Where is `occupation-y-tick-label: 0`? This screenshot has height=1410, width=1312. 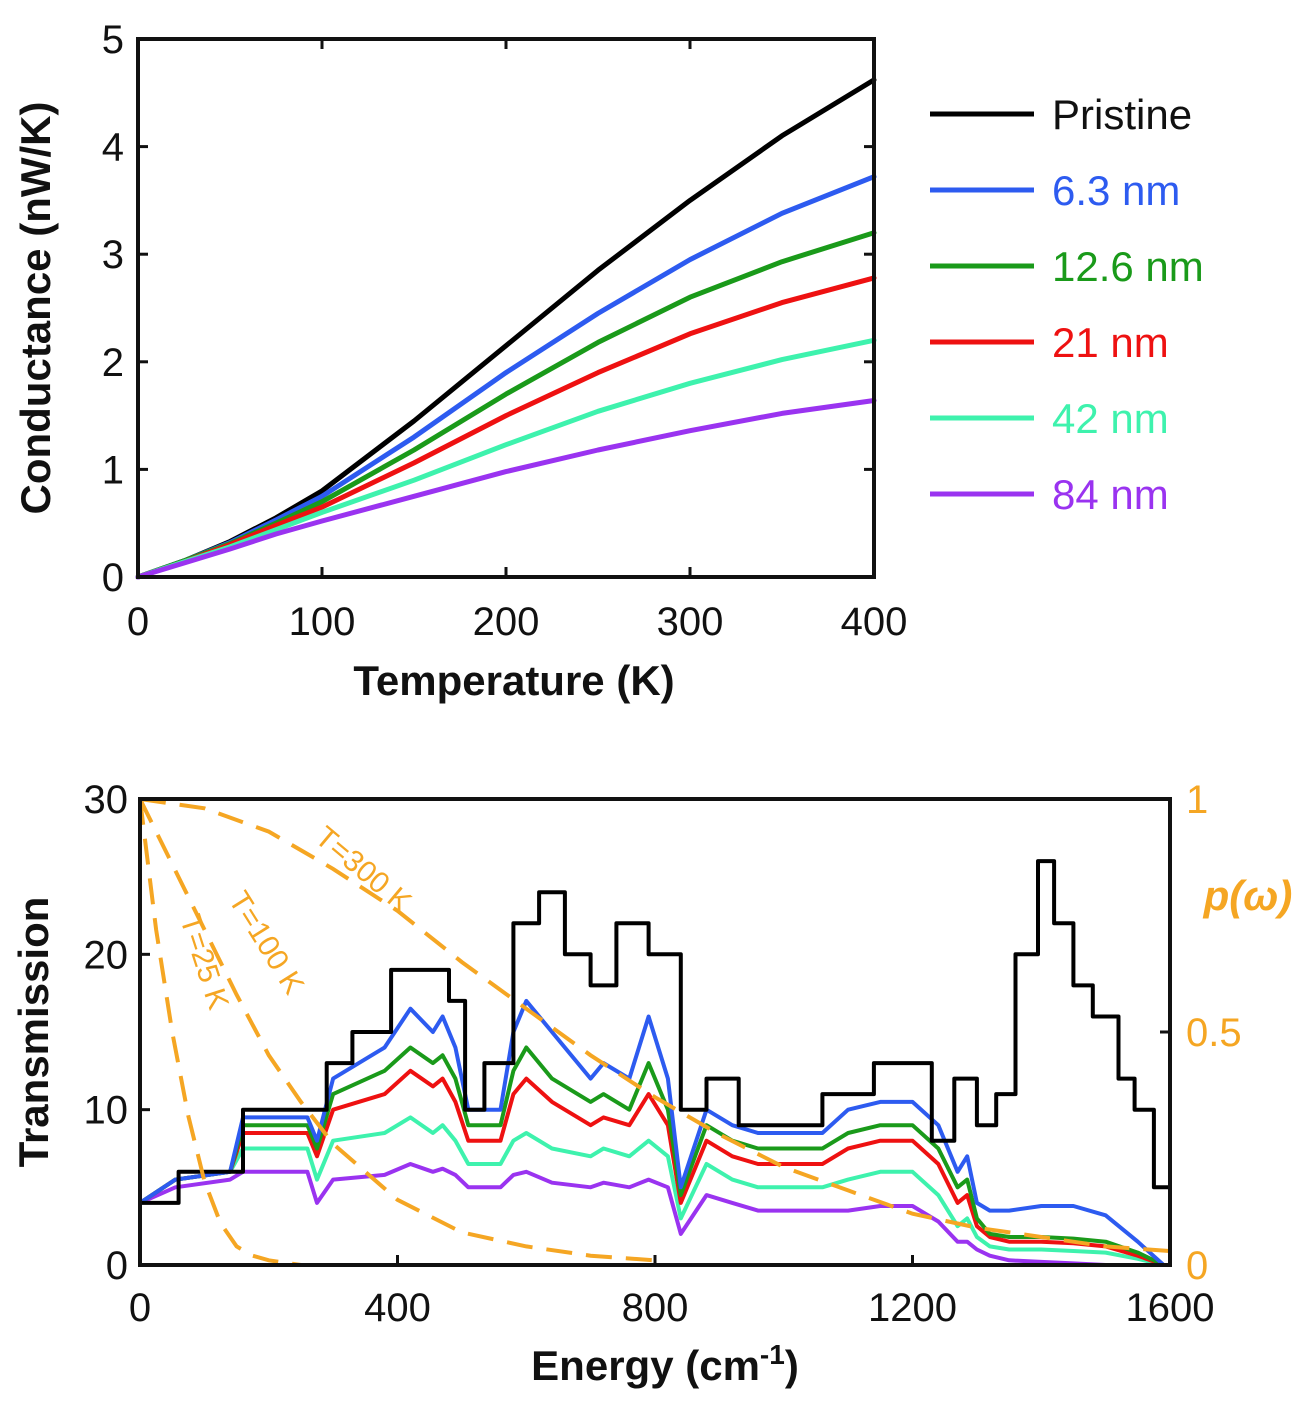 occupation-y-tick-label: 0 is located at coordinates (1197, 1266).